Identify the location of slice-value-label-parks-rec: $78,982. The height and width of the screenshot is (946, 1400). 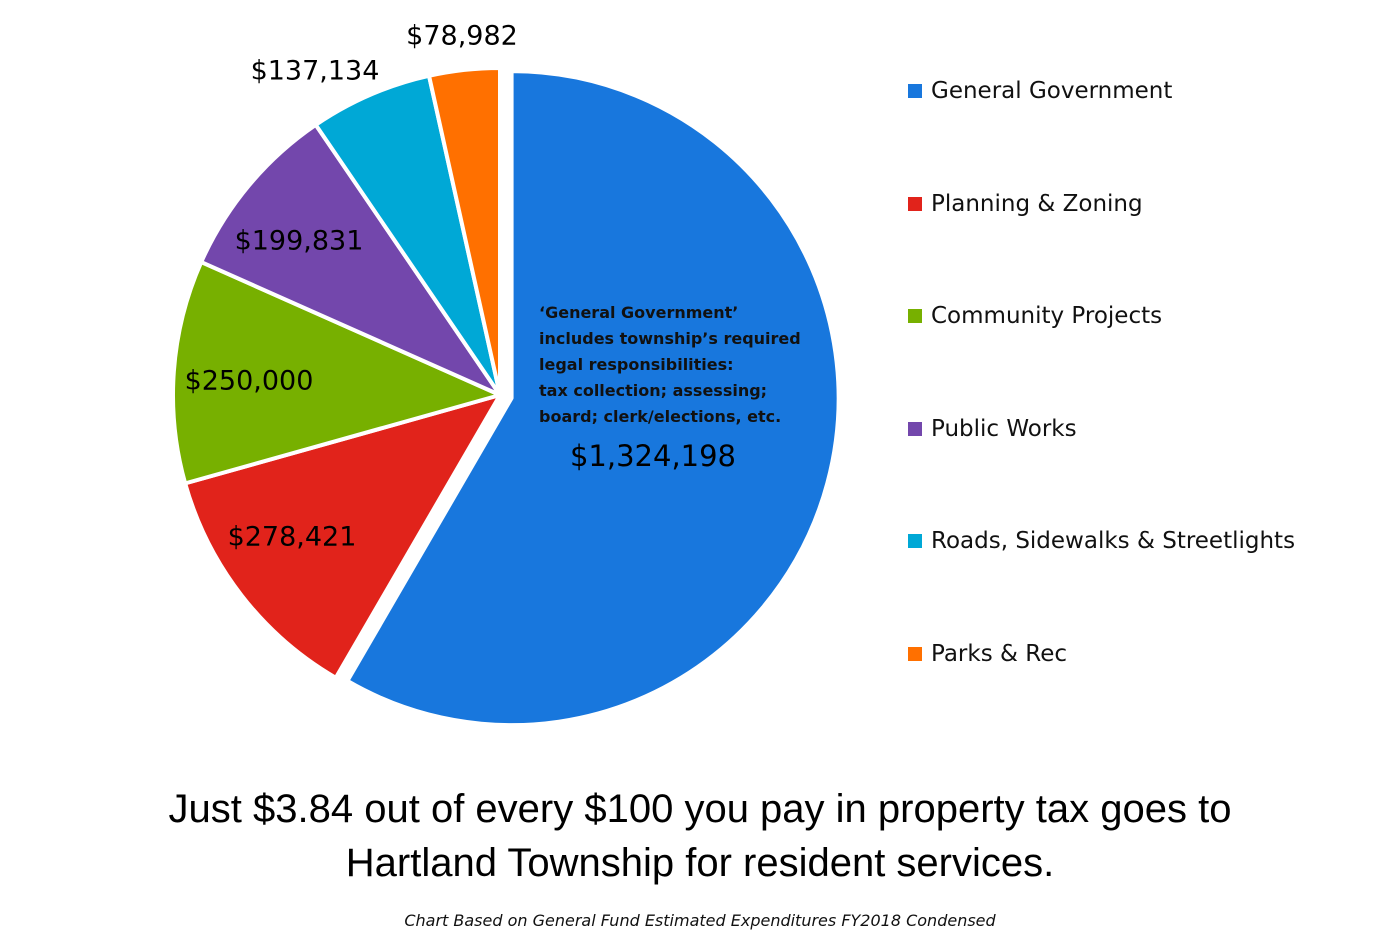
(462, 36).